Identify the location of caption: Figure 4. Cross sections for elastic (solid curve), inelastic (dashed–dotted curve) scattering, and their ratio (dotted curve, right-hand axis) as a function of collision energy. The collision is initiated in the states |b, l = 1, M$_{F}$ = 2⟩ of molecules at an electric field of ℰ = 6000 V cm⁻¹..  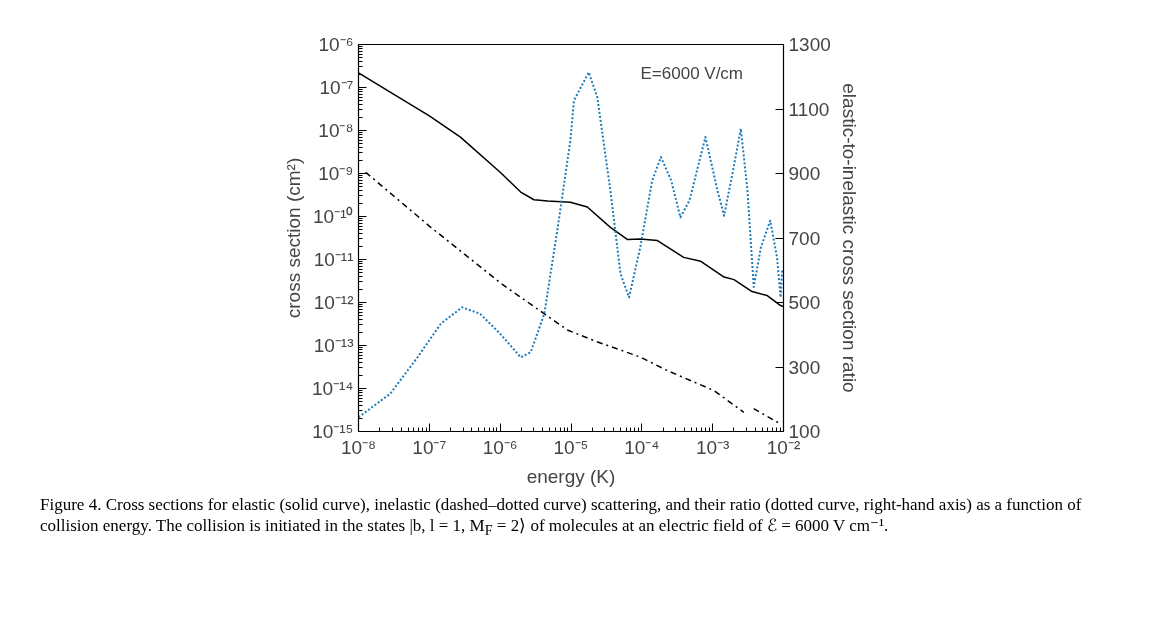
(561, 517).